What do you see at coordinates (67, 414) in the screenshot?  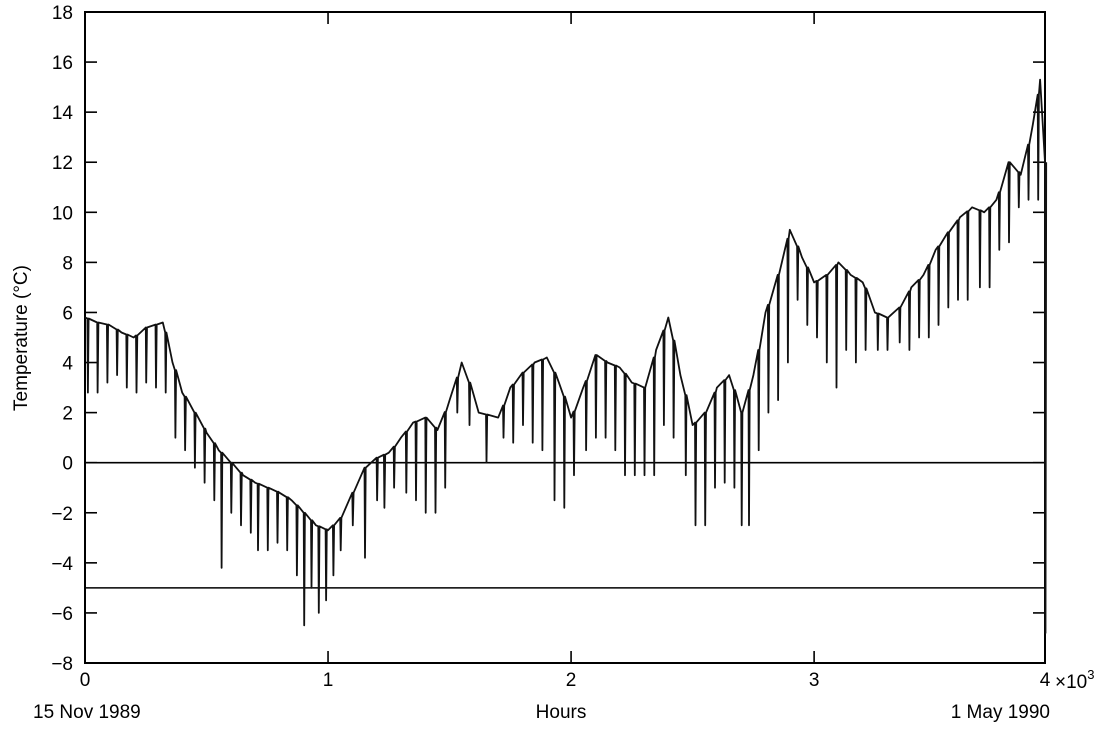 I see `y-tick-label: 2` at bounding box center [67, 414].